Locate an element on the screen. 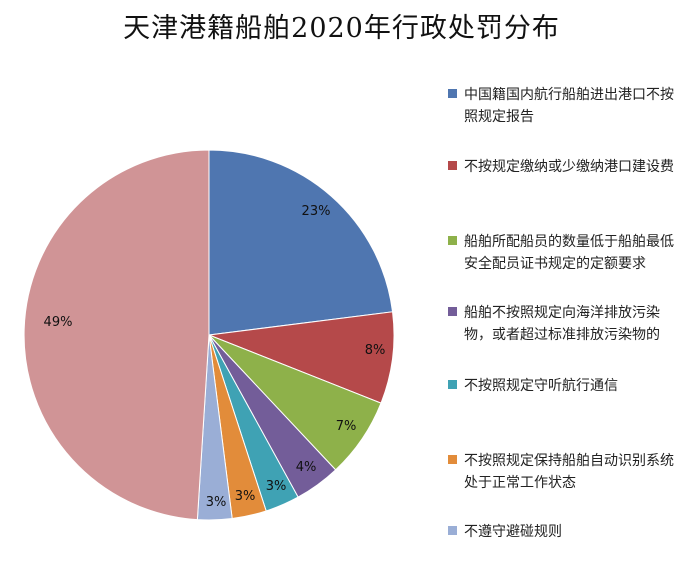  legend-item: 不按照规定守听航行通信 is located at coordinates (562, 386).